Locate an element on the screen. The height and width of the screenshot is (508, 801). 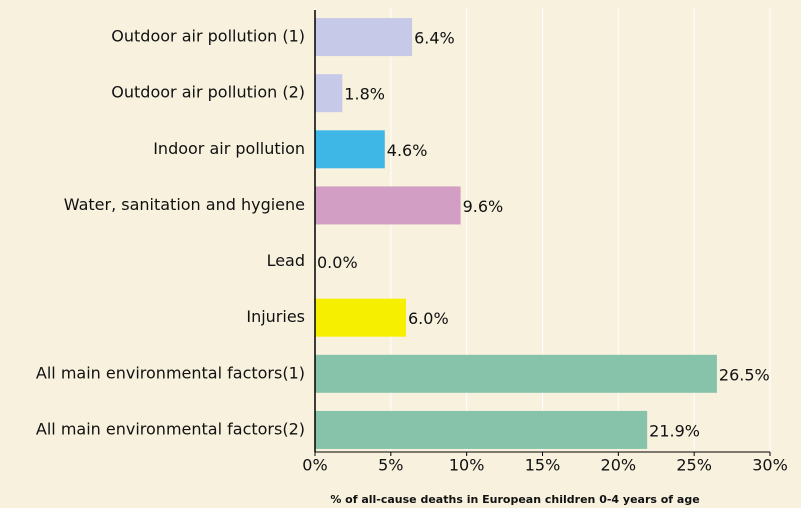
x-tick-label: 15% is located at coordinates (543, 465).